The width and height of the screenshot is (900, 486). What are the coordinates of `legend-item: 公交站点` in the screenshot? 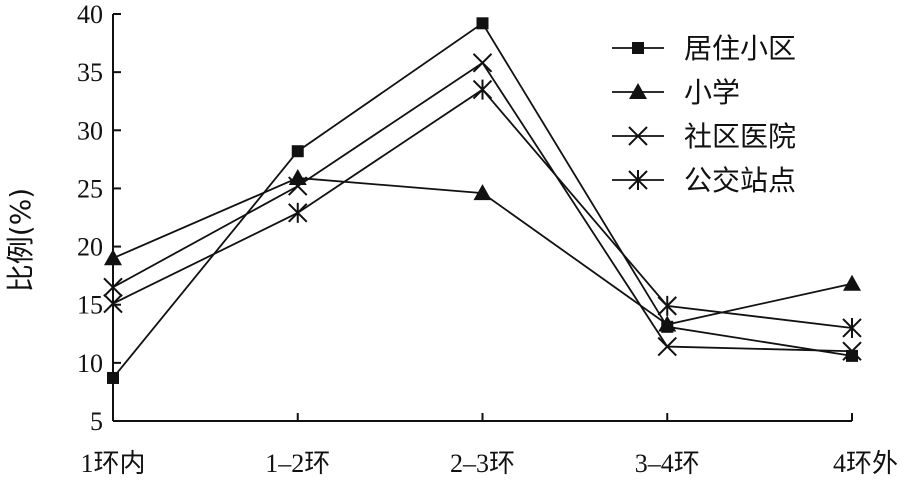 It's located at (704, 180).